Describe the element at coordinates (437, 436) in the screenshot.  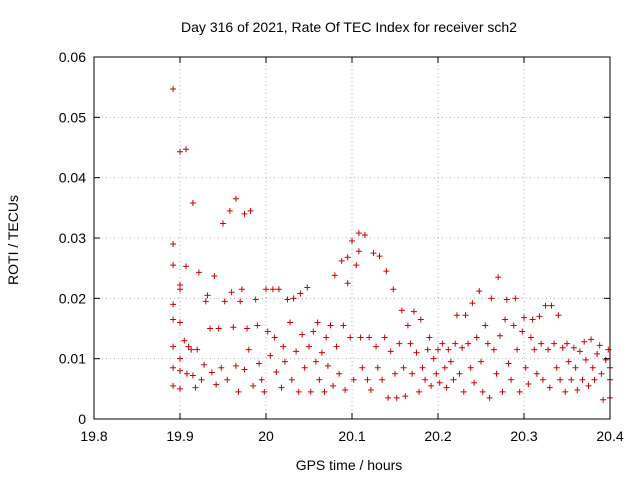
I see `x-tick-label: 20.2` at that location.